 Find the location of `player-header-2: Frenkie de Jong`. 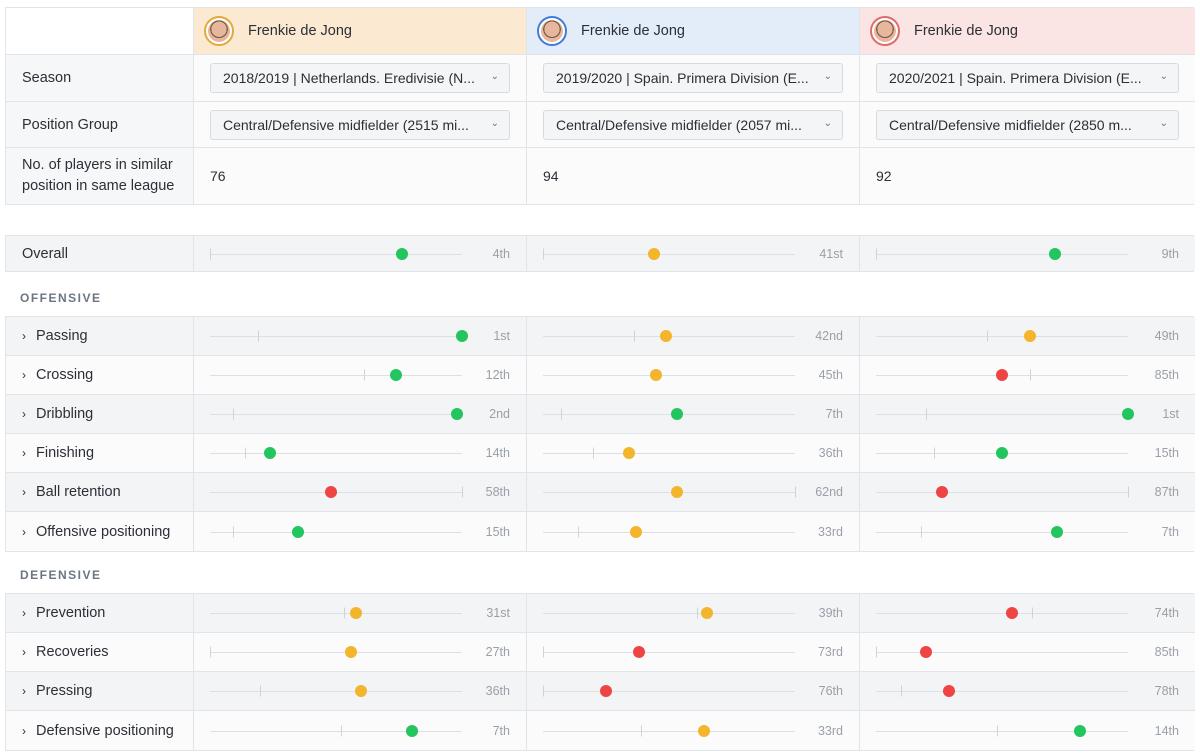

player-header-2: Frenkie de Jong is located at coordinates (693, 31).